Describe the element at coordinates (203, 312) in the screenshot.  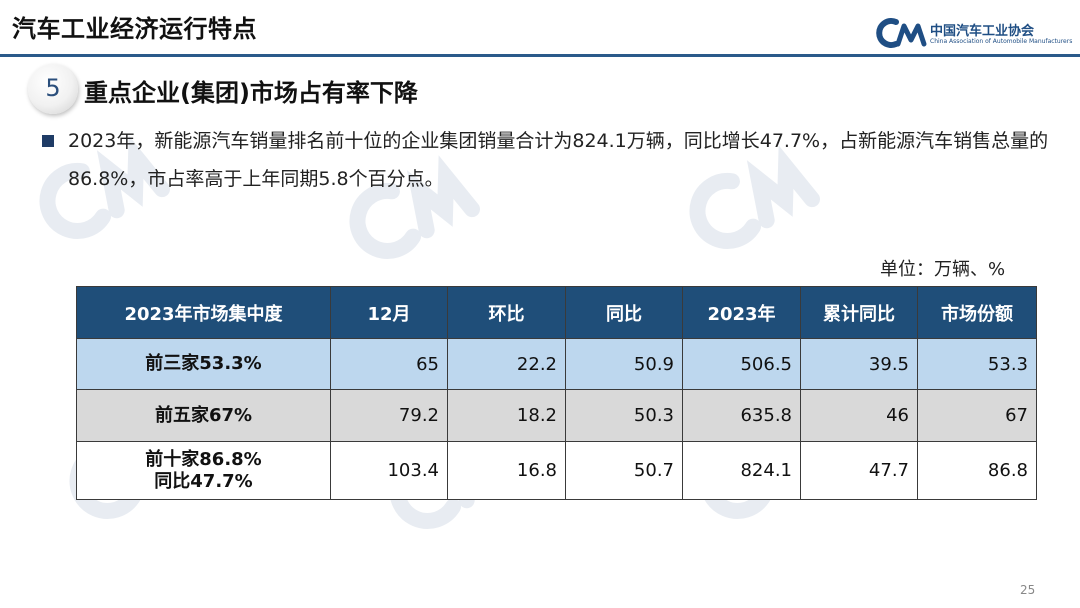
I see `column-header: 2023年市场集中度` at that location.